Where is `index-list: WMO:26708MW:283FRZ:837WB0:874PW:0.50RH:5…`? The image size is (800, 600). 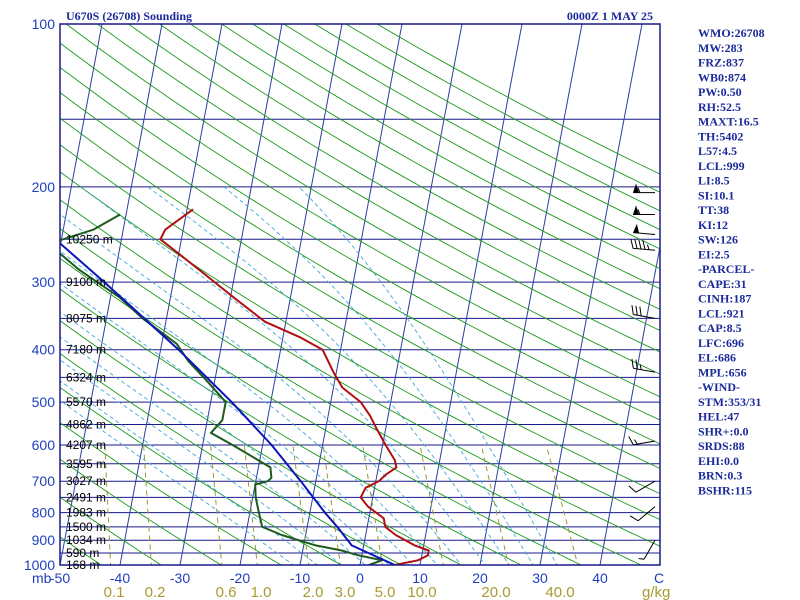
index-list: WMO:26708MW:283FRZ:837WB0:874PW:0.50RH:5… is located at coordinates (731, 261).